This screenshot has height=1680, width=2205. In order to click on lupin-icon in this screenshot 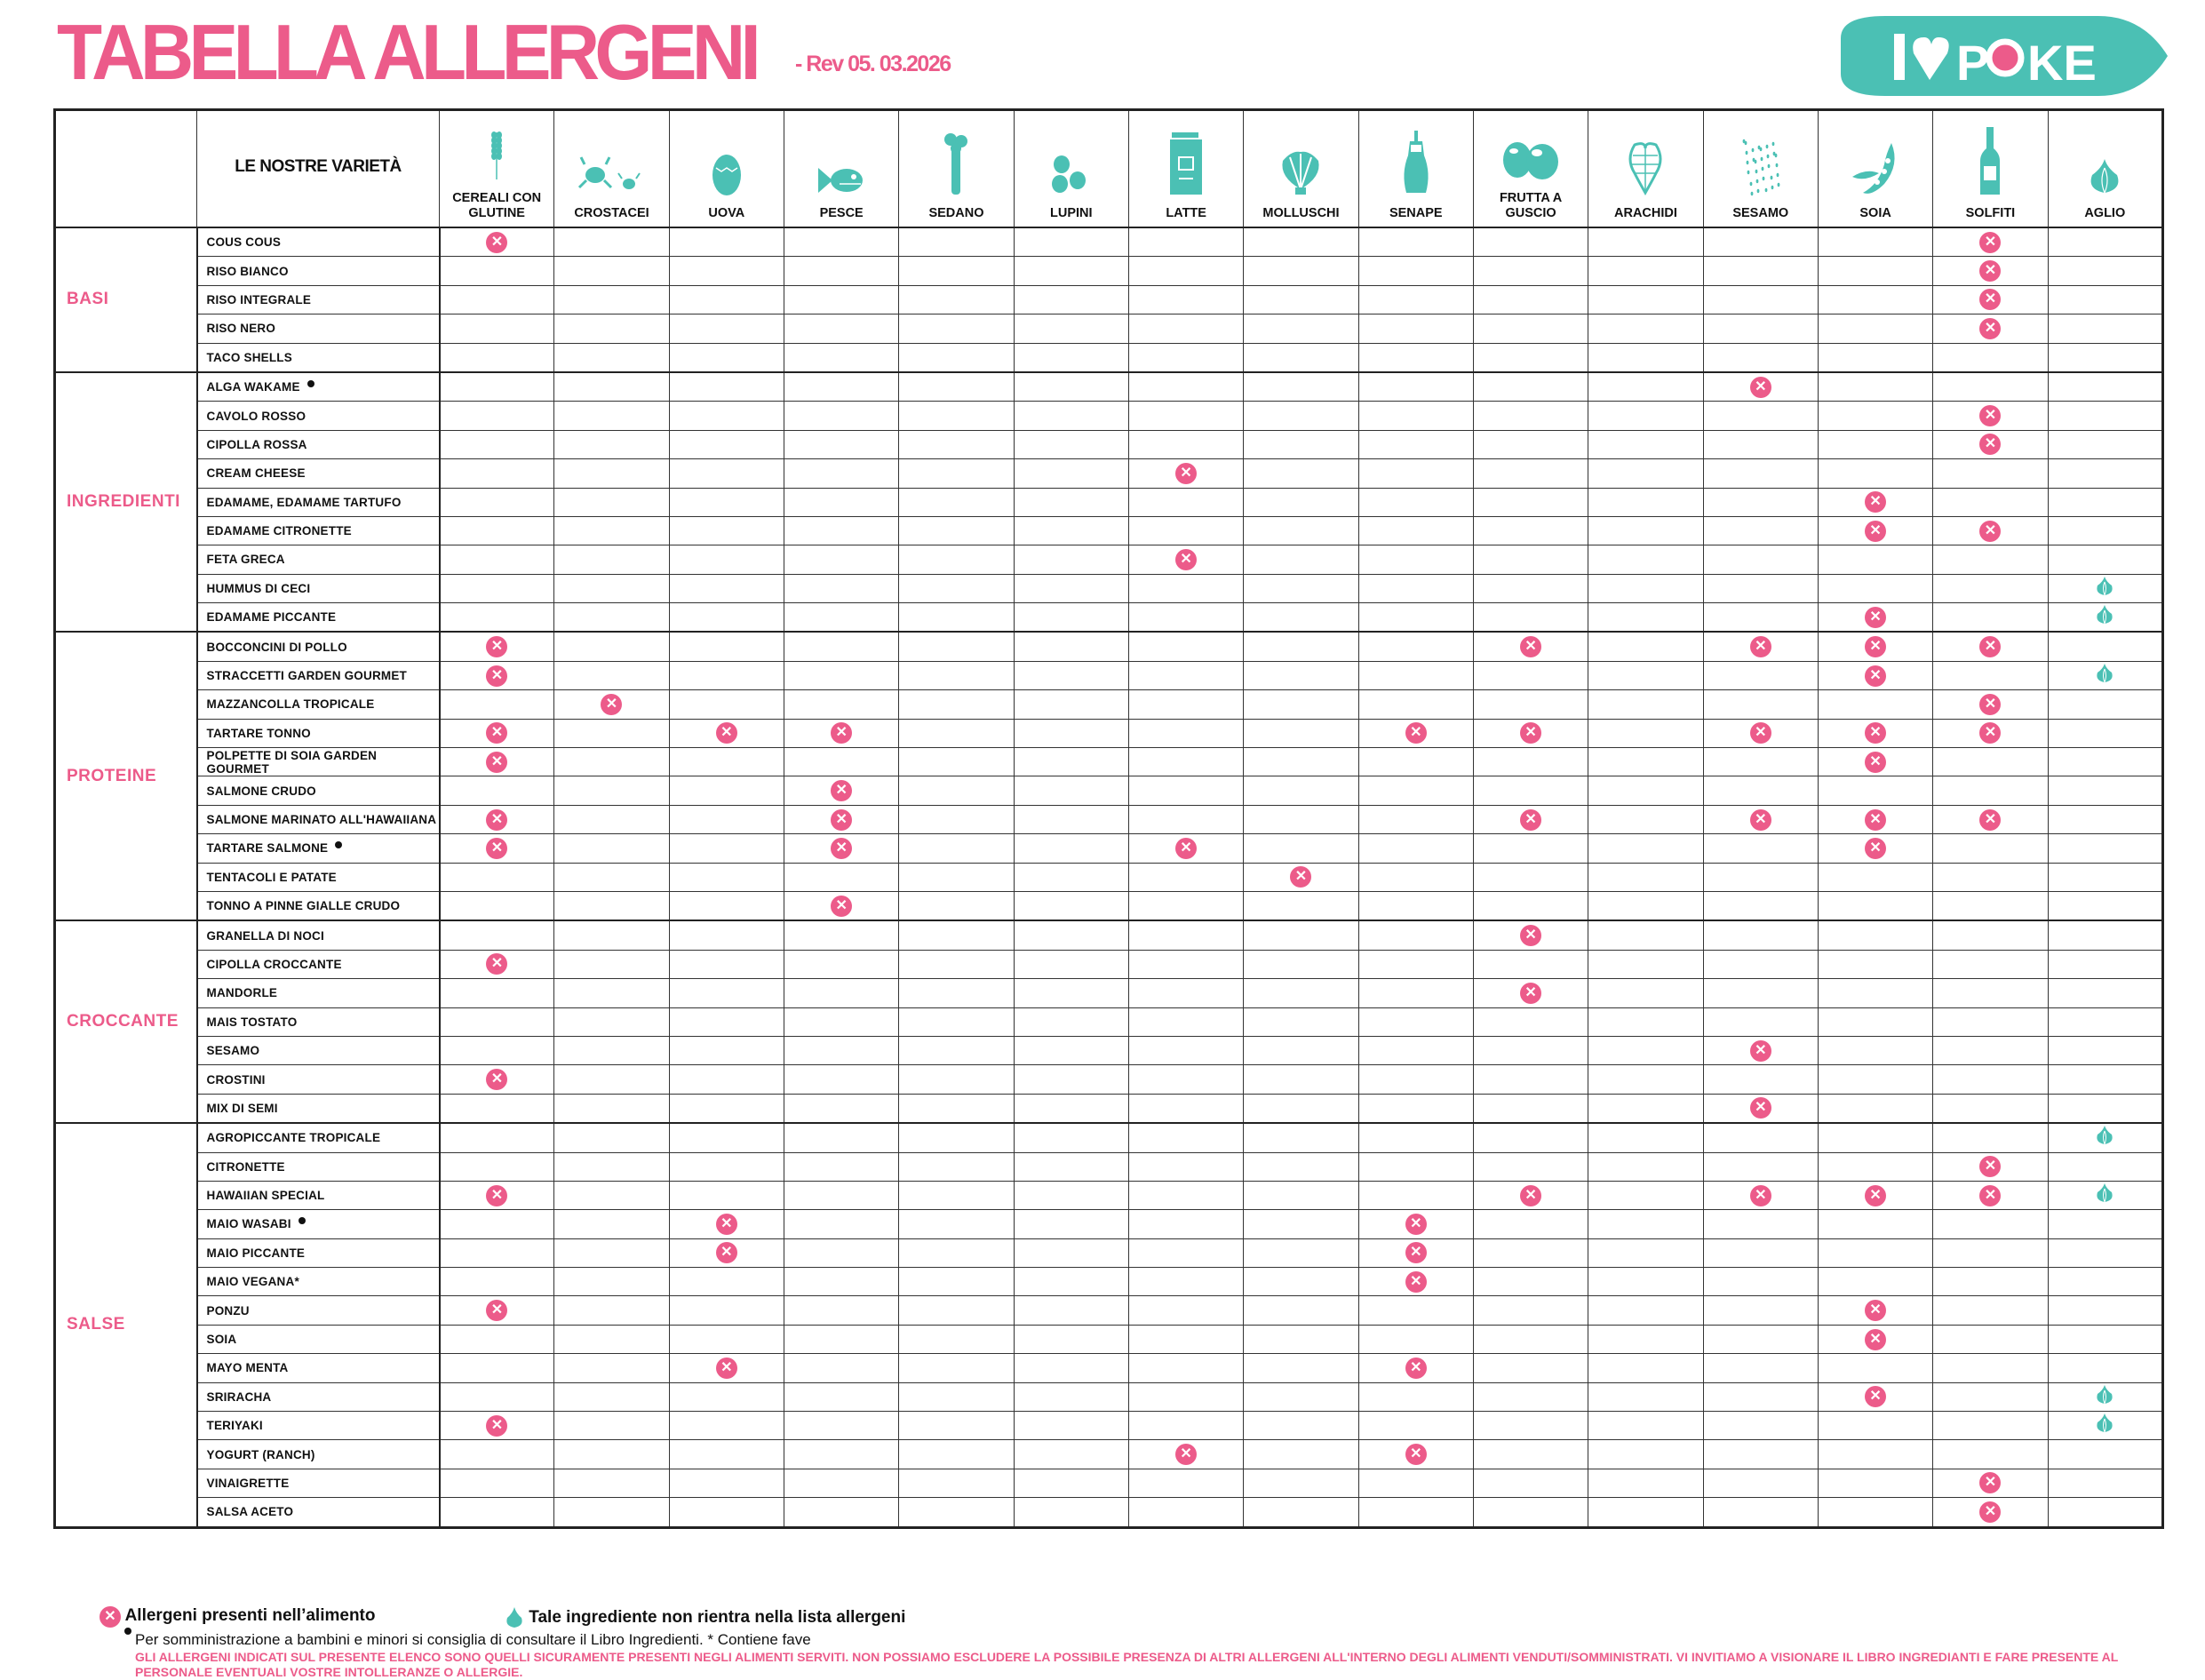, I will do `click(1071, 176)`.